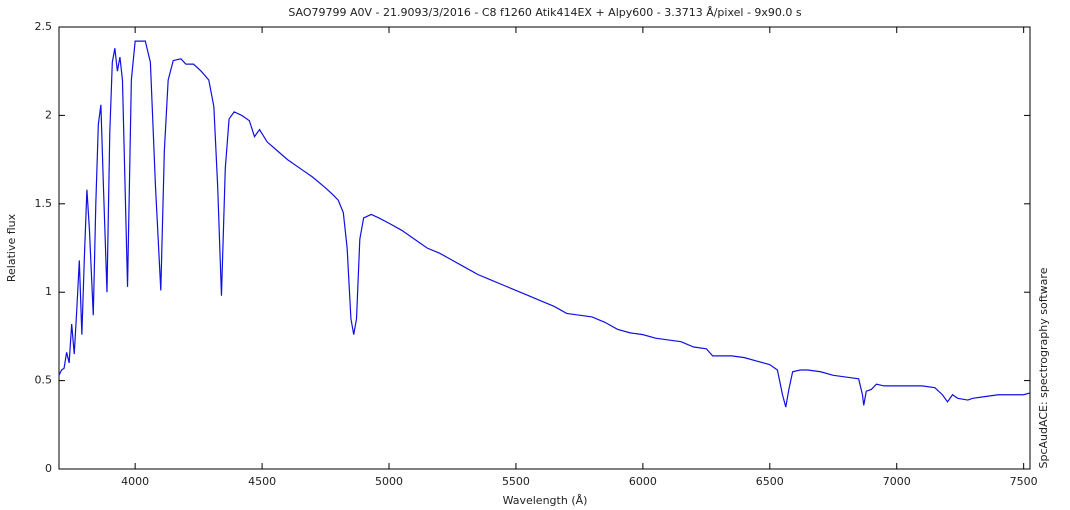 This screenshot has height=510, width=1070. What do you see at coordinates (770, 481) in the screenshot?
I see `x-tick-label: 6500` at bounding box center [770, 481].